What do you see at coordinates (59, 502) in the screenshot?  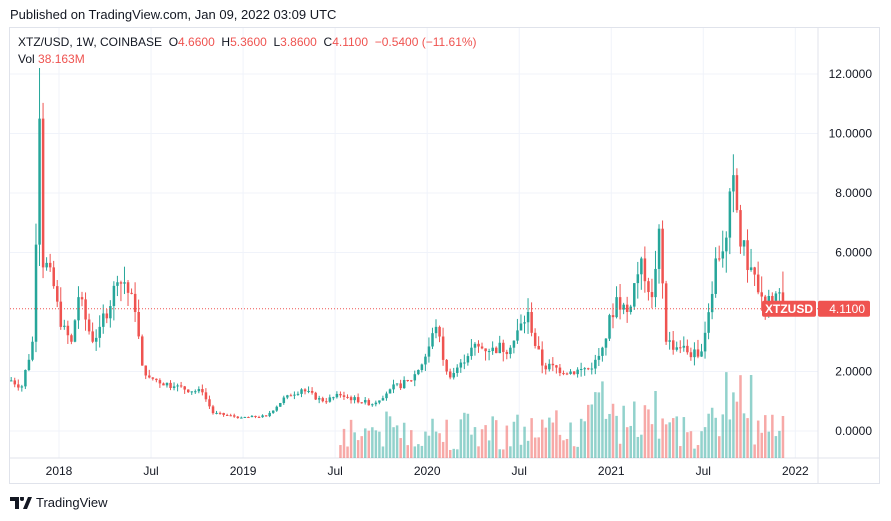 I see `tradingview-footer: TradingView` at bounding box center [59, 502].